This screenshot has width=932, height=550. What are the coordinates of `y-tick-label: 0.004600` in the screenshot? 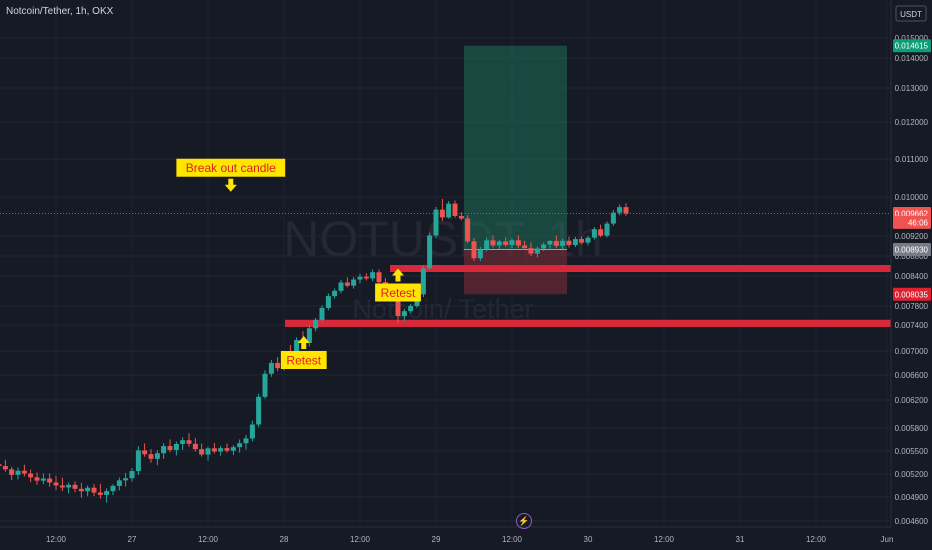 It's located at (912, 521).